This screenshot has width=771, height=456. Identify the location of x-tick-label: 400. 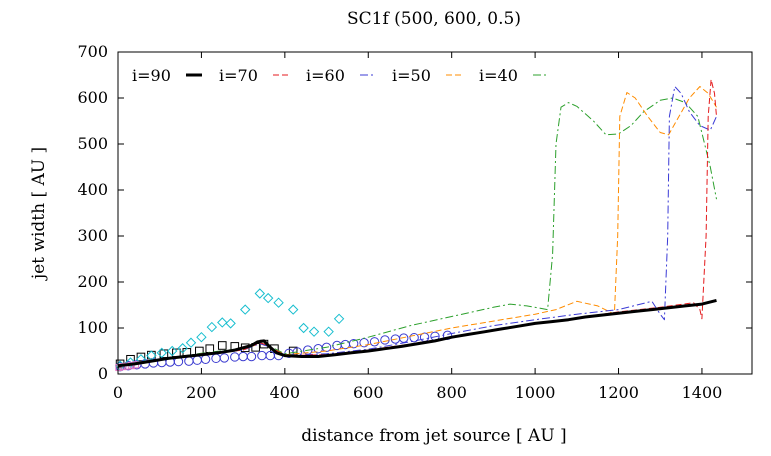
(285, 392).